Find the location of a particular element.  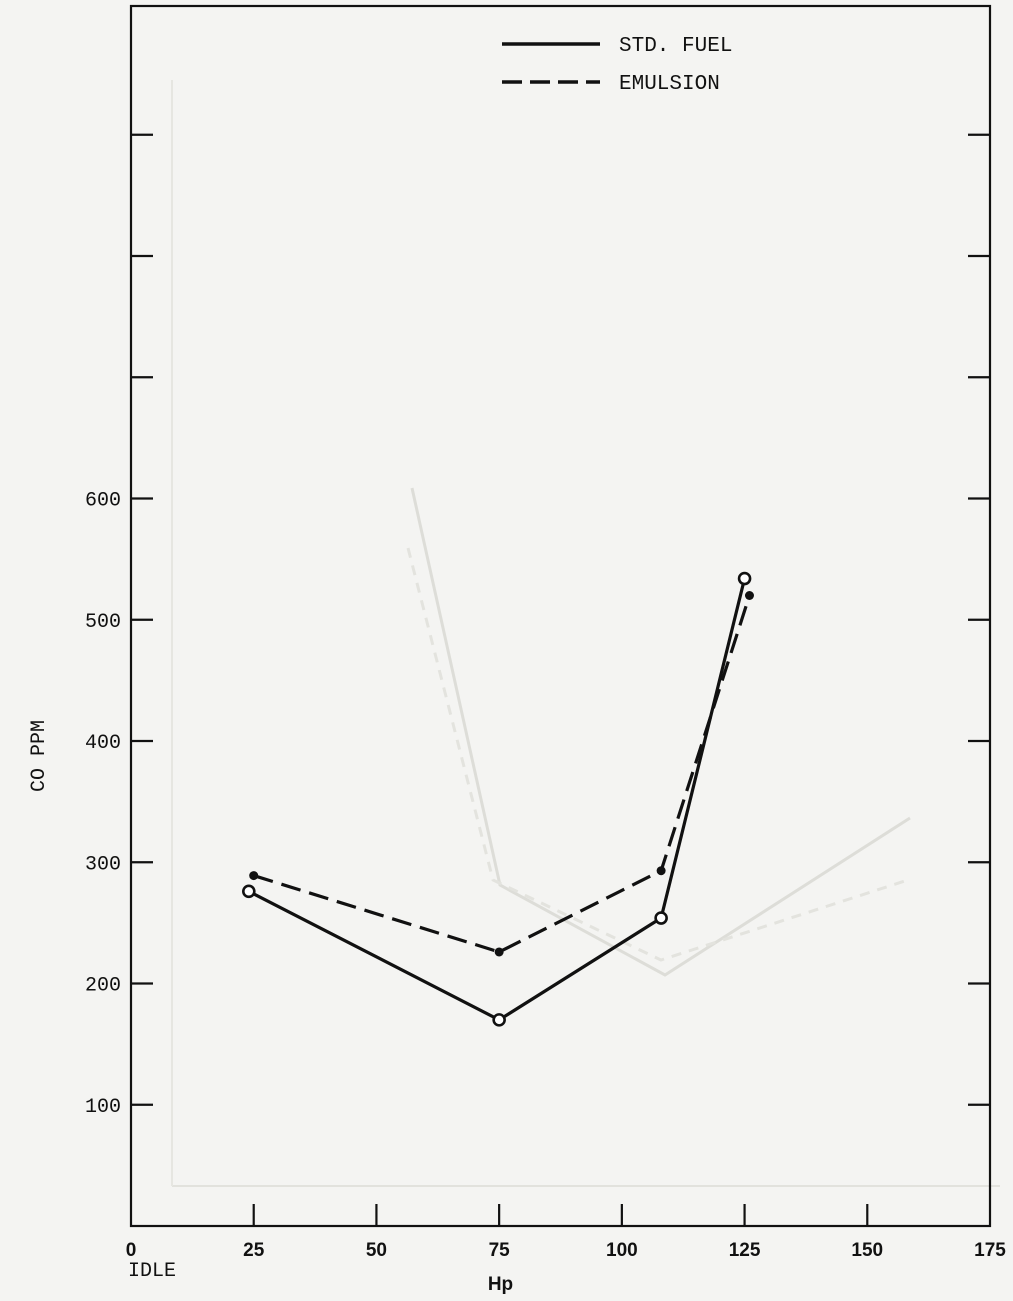

x-tick-label: 150 is located at coordinates (867, 1250).